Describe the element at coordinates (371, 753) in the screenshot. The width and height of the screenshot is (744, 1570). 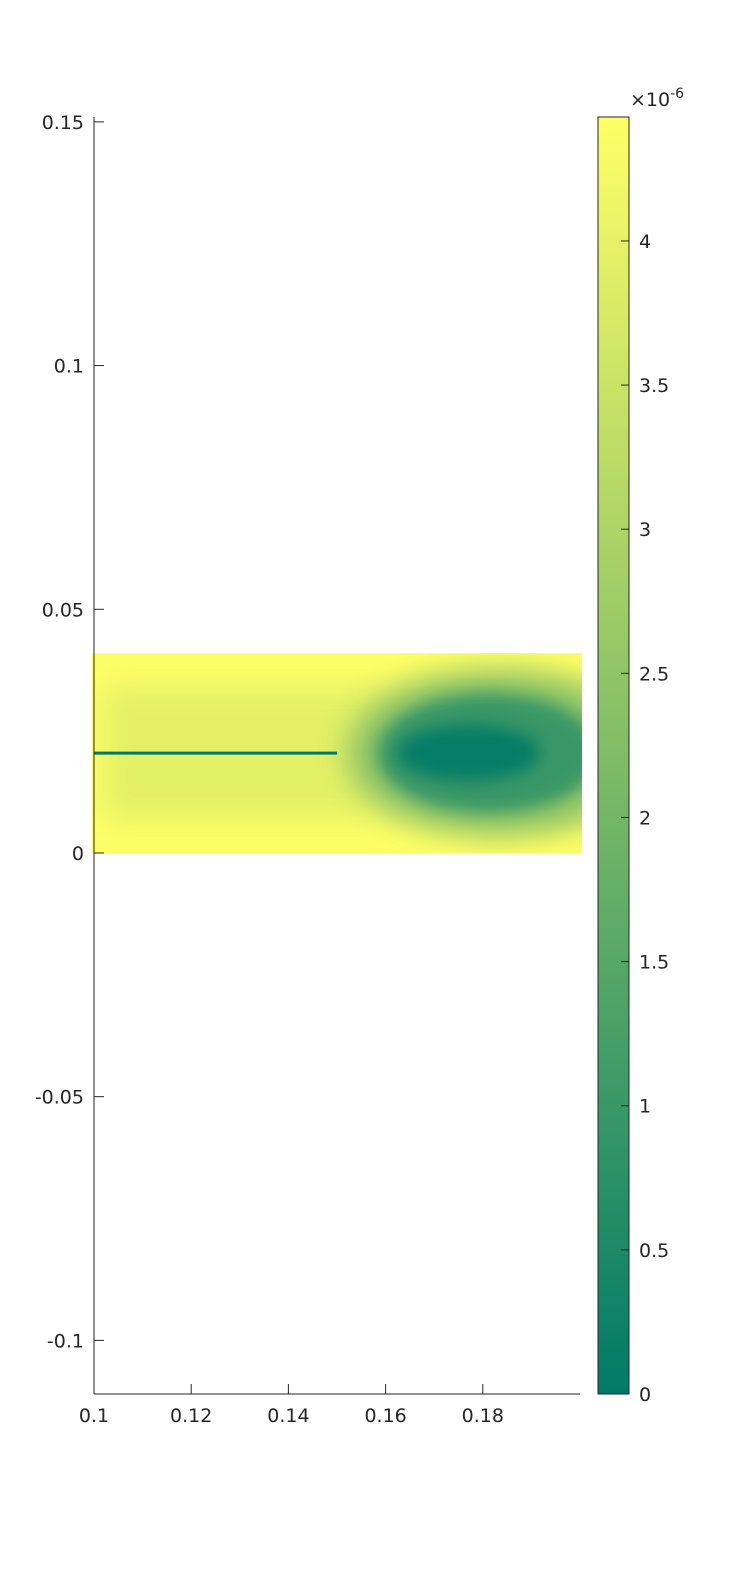
I see `heatmap-field` at that location.